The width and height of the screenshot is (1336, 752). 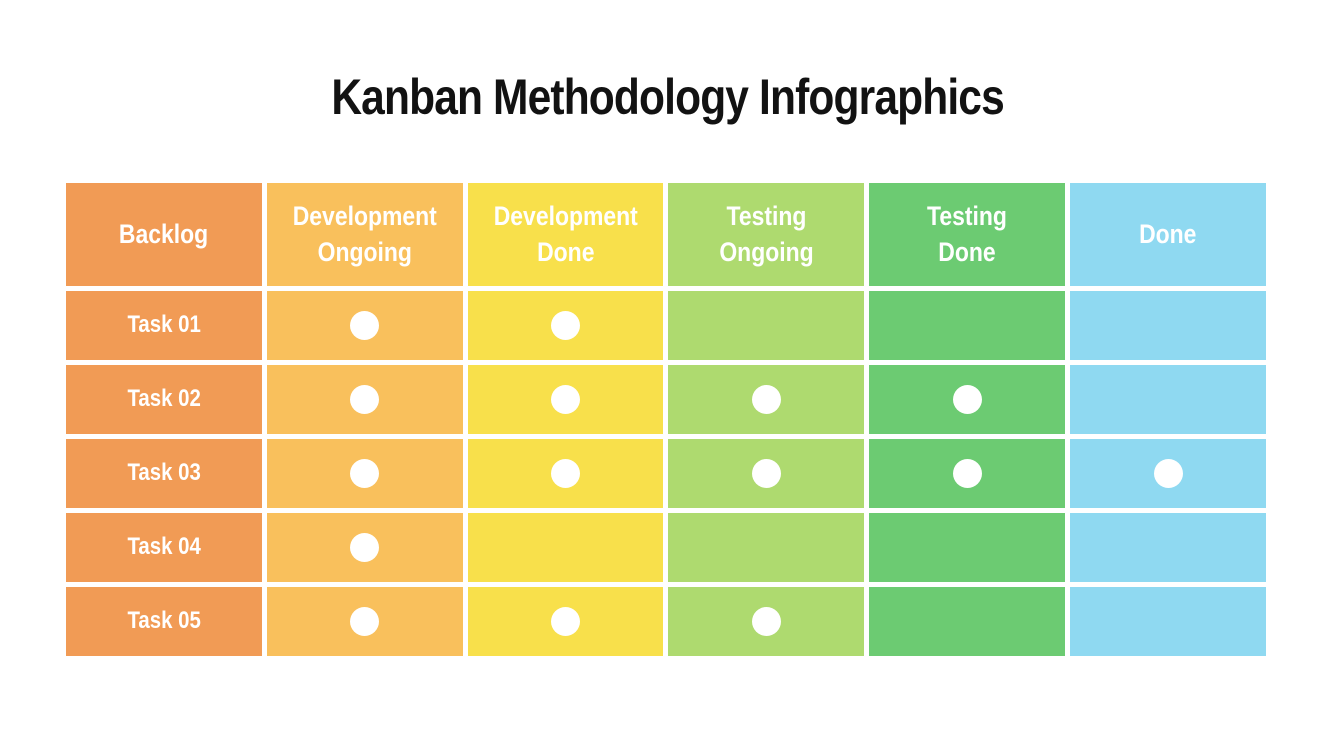 I want to click on status-cell-task-05-development-ongoing, so click(x=364, y=621).